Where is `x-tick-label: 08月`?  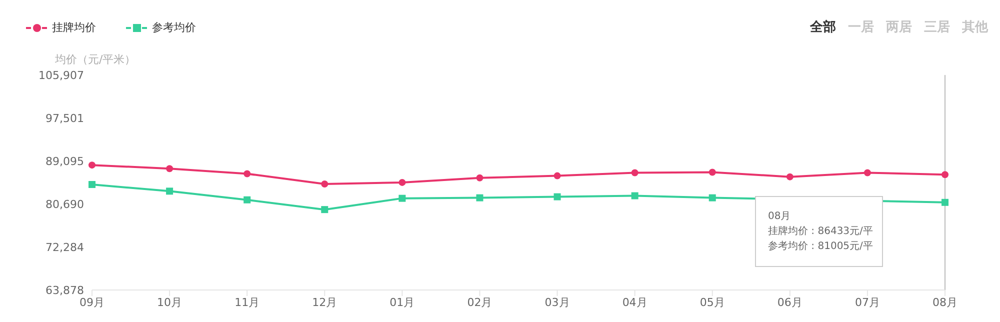
x-tick-label: 08月 is located at coordinates (945, 302).